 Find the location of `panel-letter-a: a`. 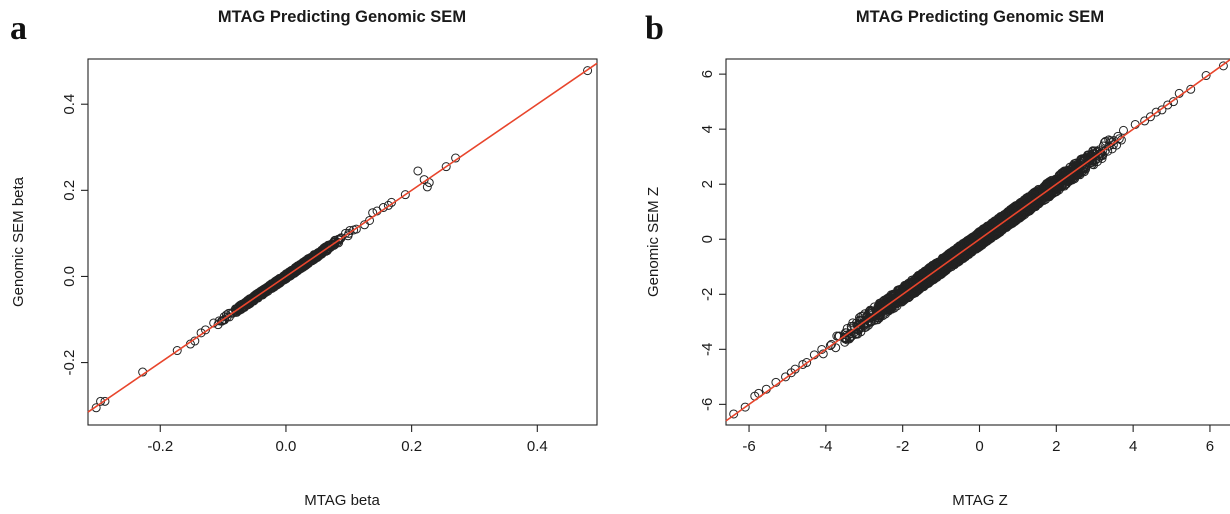

panel-letter-a: a is located at coordinates (18, 28).